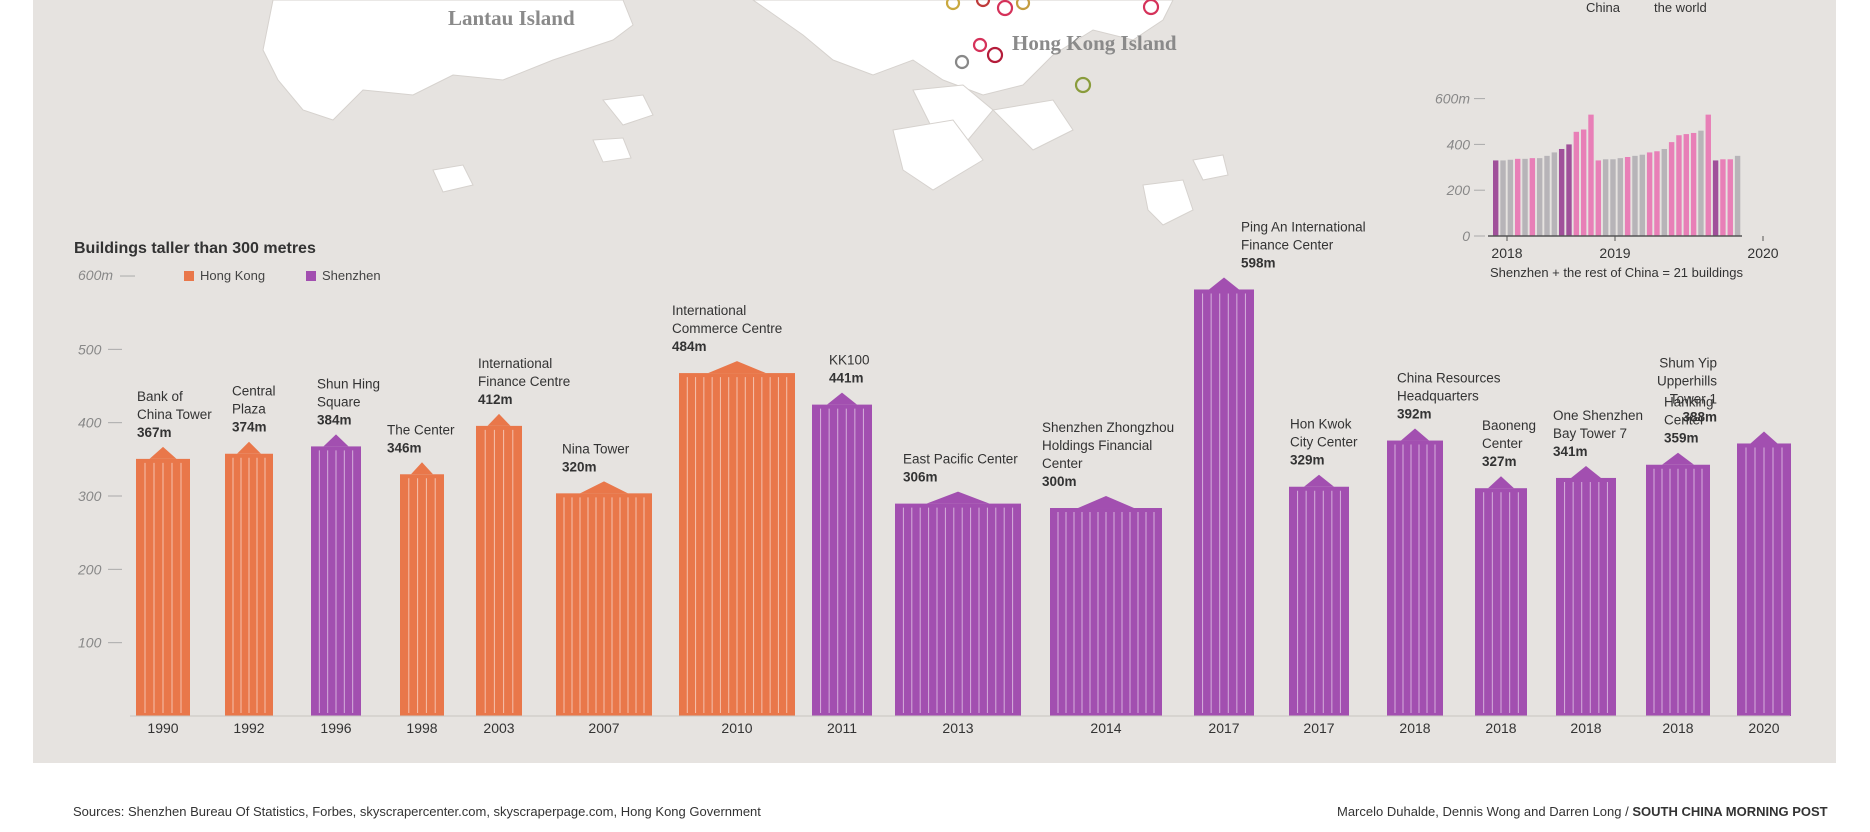  Describe the element at coordinates (1509, 425) in the screenshot. I see `building-name-label: Baoneng` at that location.